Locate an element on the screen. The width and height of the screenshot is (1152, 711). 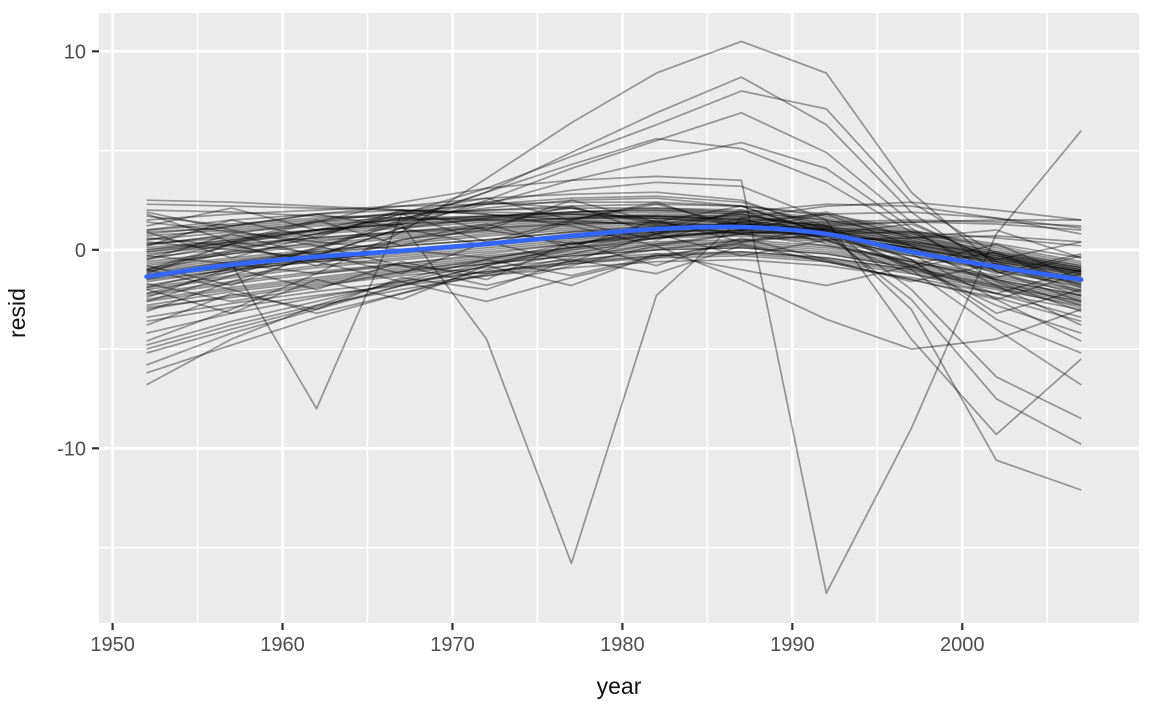
smooth-trend-line is located at coordinates (614, 253).